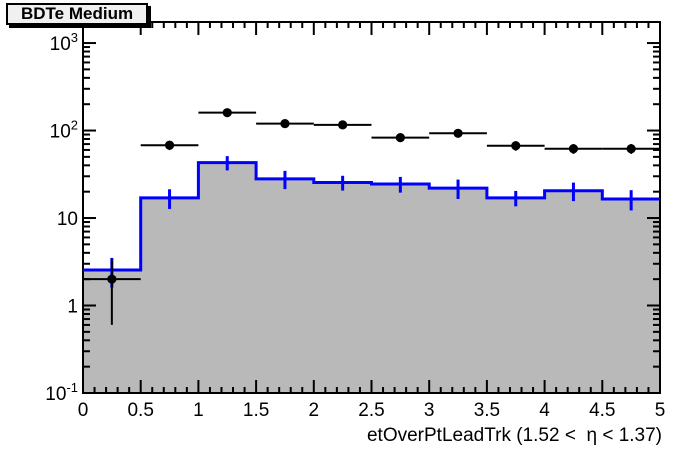  What do you see at coordinates (198, 410) in the screenshot?
I see `x-tick-label: 1` at bounding box center [198, 410].